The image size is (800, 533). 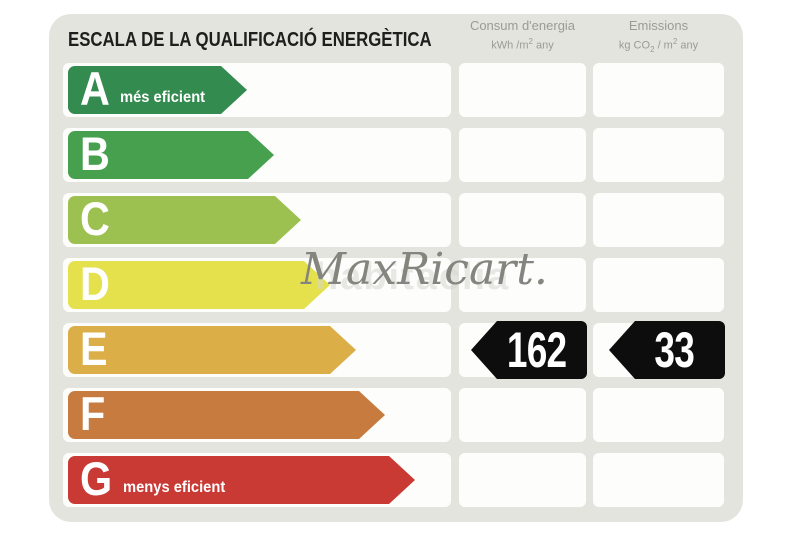 I want to click on rating-letter: F, so click(x=93, y=413).